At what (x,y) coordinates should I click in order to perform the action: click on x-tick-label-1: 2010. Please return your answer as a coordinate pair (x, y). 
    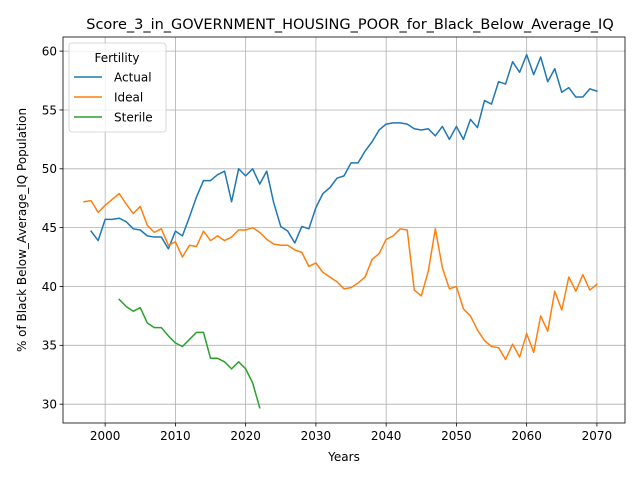
    Looking at the image, I should click on (175, 436).